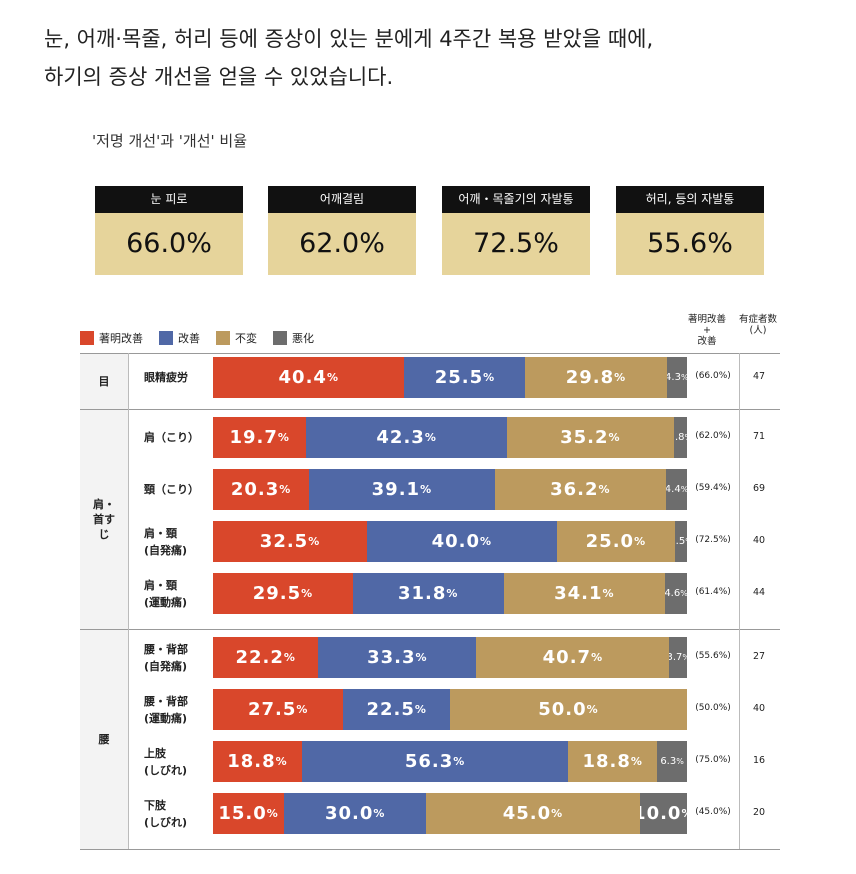 The height and width of the screenshot is (874, 856). I want to click on bar-segment: 4.6%, so click(676, 593).